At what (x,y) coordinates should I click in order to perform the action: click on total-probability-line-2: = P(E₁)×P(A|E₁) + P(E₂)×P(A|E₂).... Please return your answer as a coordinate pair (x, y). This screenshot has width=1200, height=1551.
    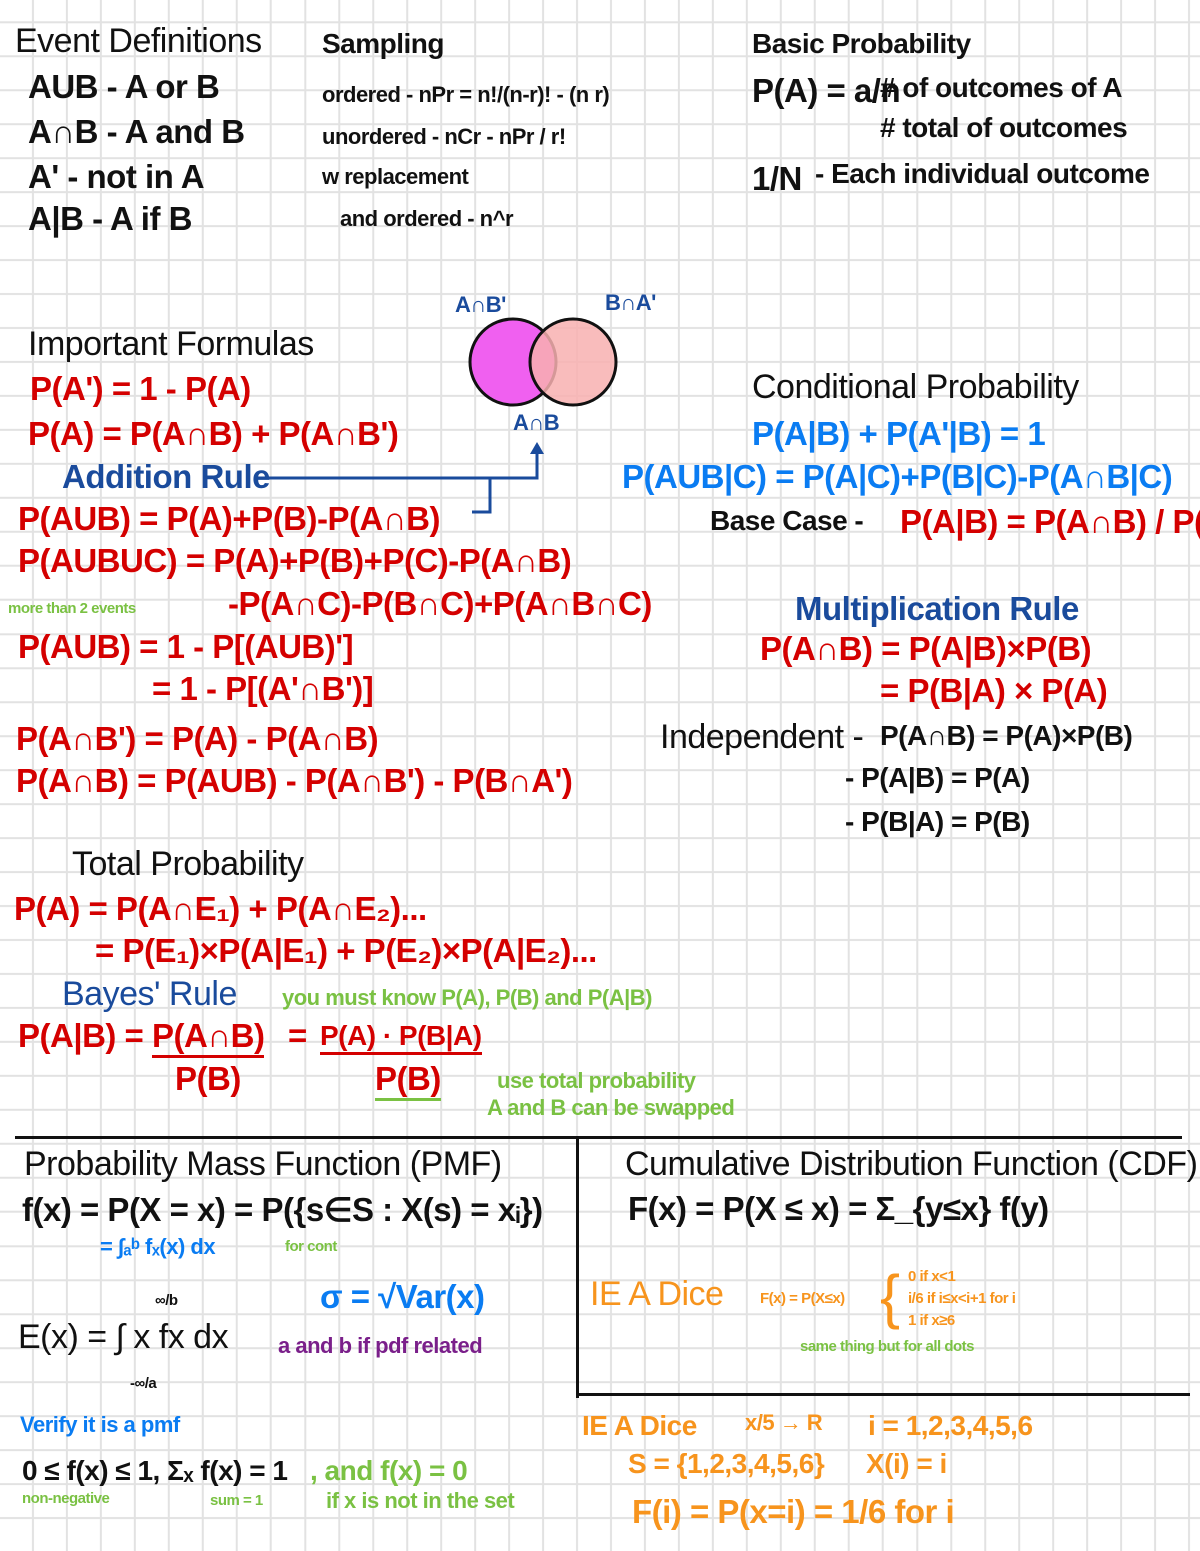
    Looking at the image, I should click on (346, 950).